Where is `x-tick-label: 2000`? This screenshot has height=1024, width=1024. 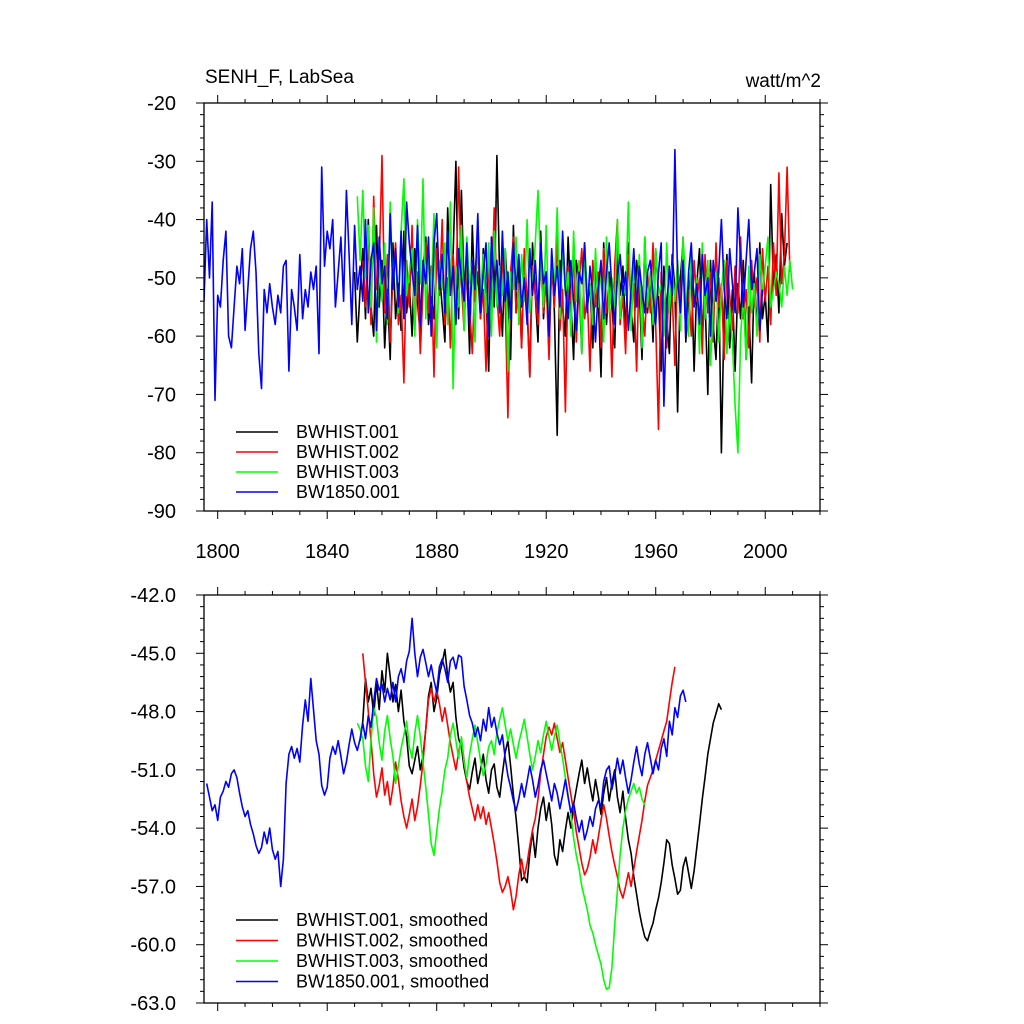 x-tick-label: 2000 is located at coordinates (765, 552).